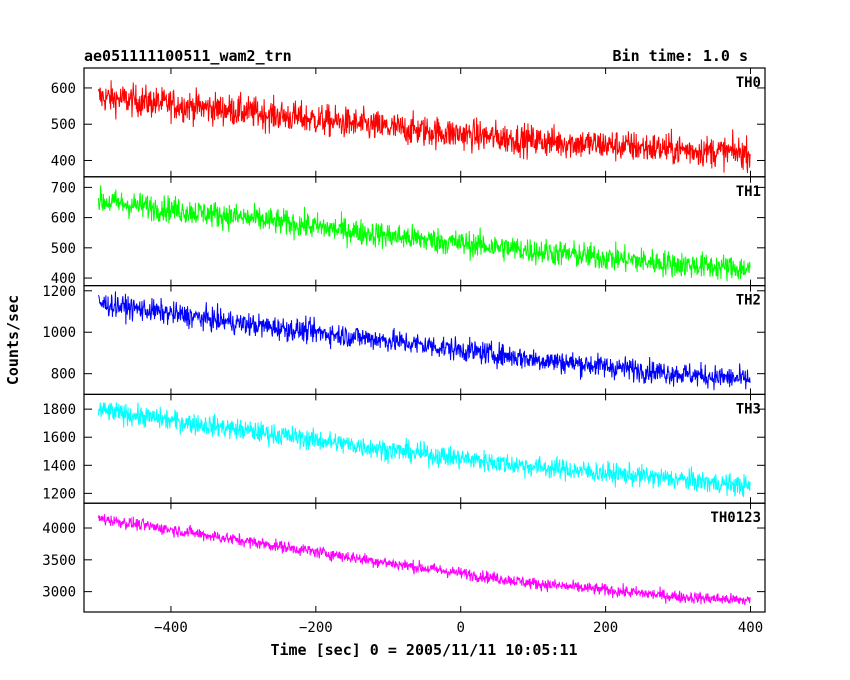  I want to click on series-line-th0123, so click(424, 560).